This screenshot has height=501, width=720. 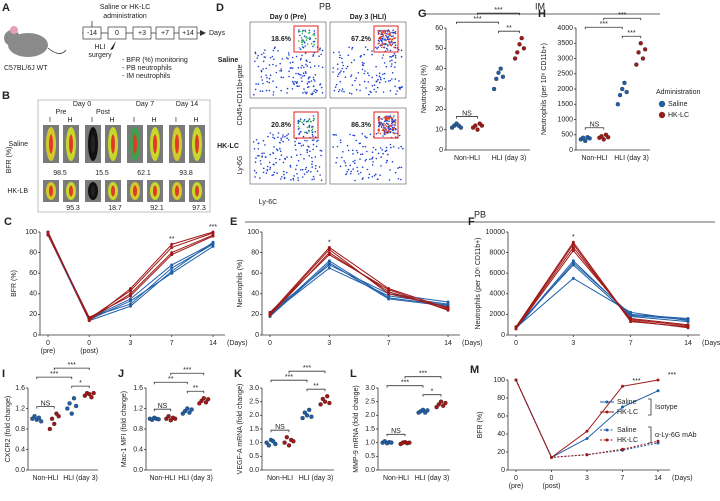 I want to click on row-label: HK-LC, so click(x=228, y=146).